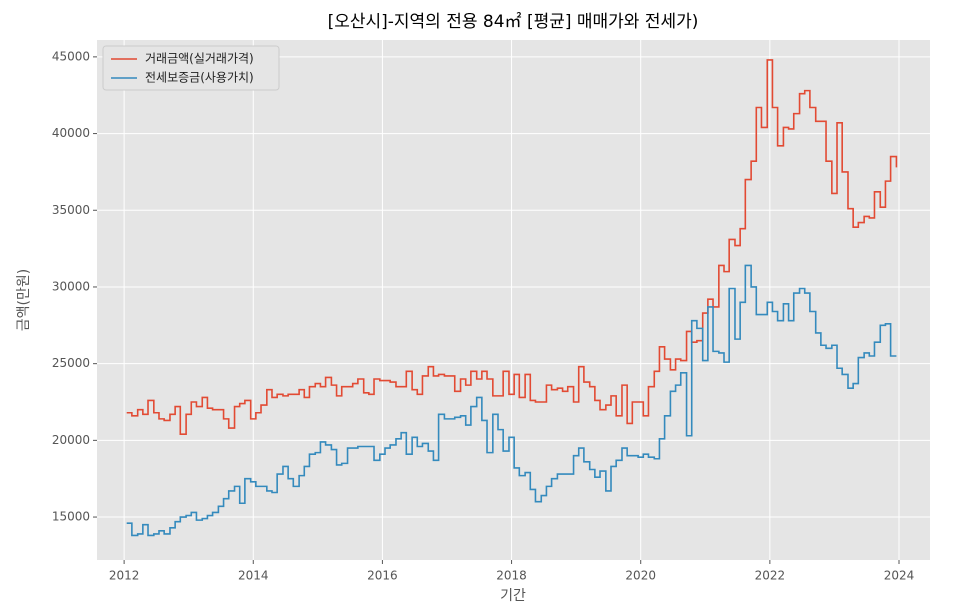 The image size is (957, 612). Describe the element at coordinates (71, 440) in the screenshot. I see `y-tick-label: 20000` at that location.